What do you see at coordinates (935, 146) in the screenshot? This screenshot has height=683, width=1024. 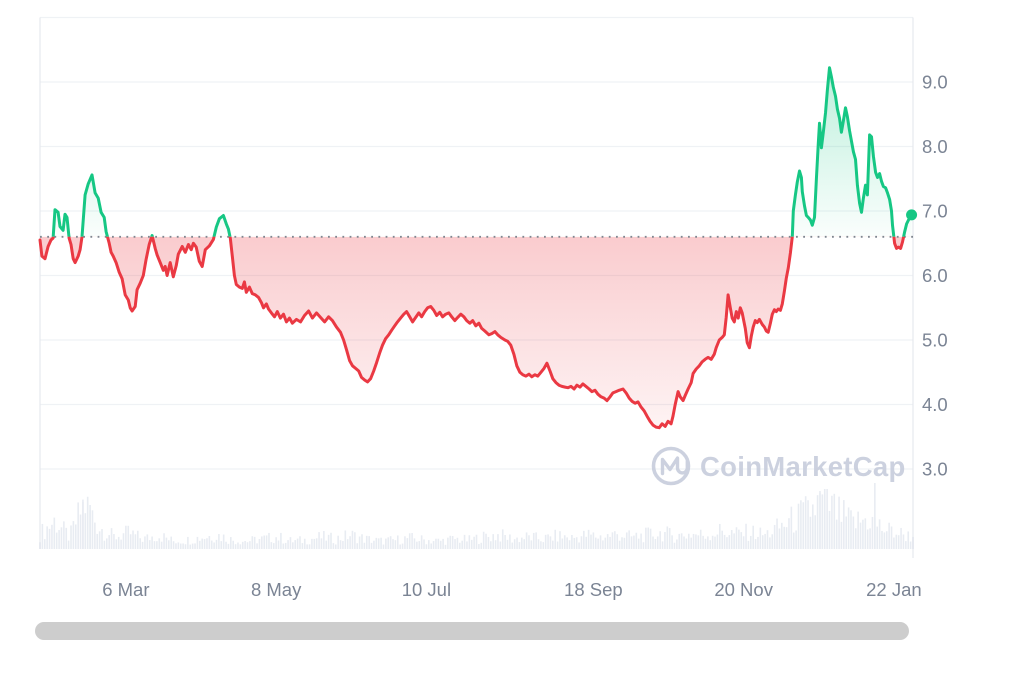 I see `y-tick-label: 8.0` at bounding box center [935, 146].